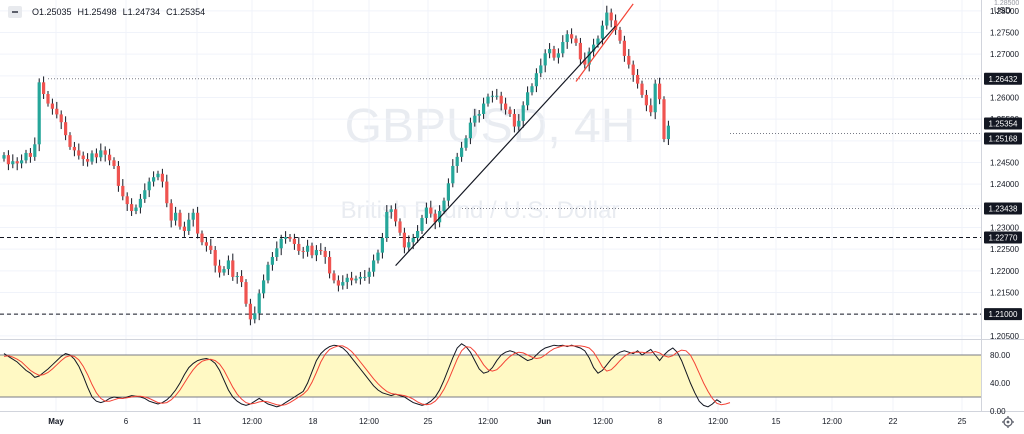 The height and width of the screenshot is (434, 1024). I want to click on trendline-black, so click(506, 146).